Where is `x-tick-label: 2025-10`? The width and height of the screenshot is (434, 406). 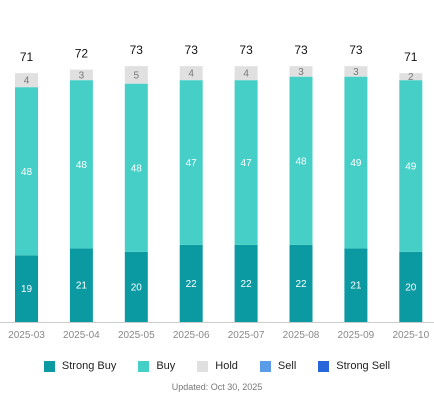
x-tick-label: 2025-10 is located at coordinates (410, 335).